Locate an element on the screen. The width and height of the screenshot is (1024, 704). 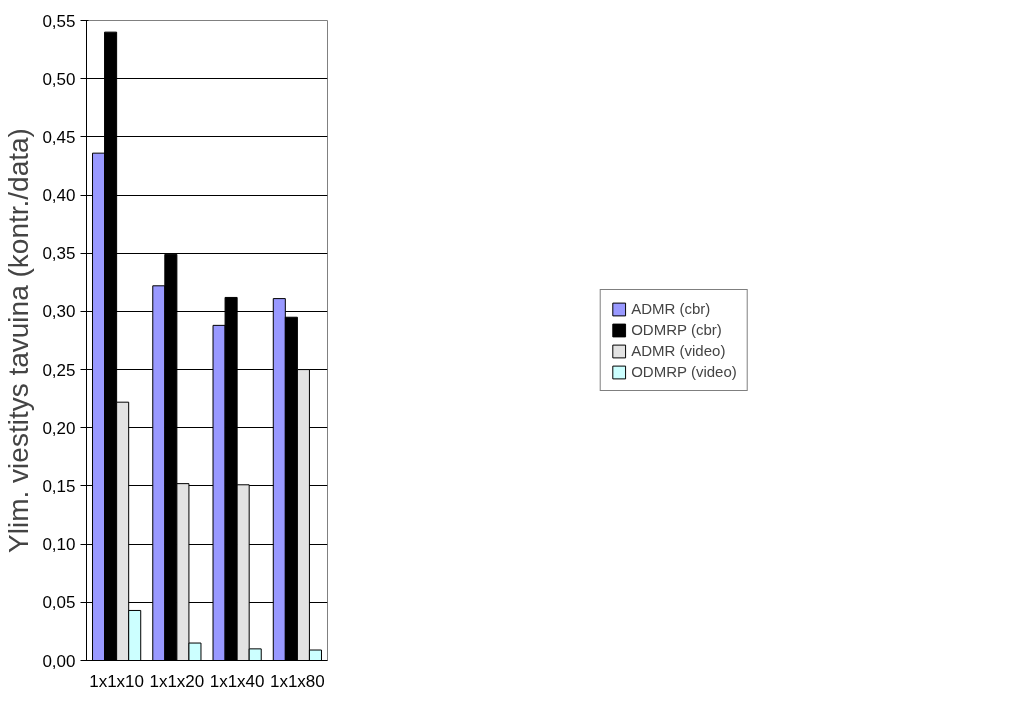
y-tick-label: 0,25 is located at coordinates (59, 370).